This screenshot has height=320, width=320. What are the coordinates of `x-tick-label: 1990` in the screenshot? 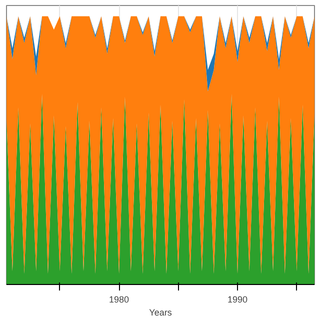 It's located at (237, 299).